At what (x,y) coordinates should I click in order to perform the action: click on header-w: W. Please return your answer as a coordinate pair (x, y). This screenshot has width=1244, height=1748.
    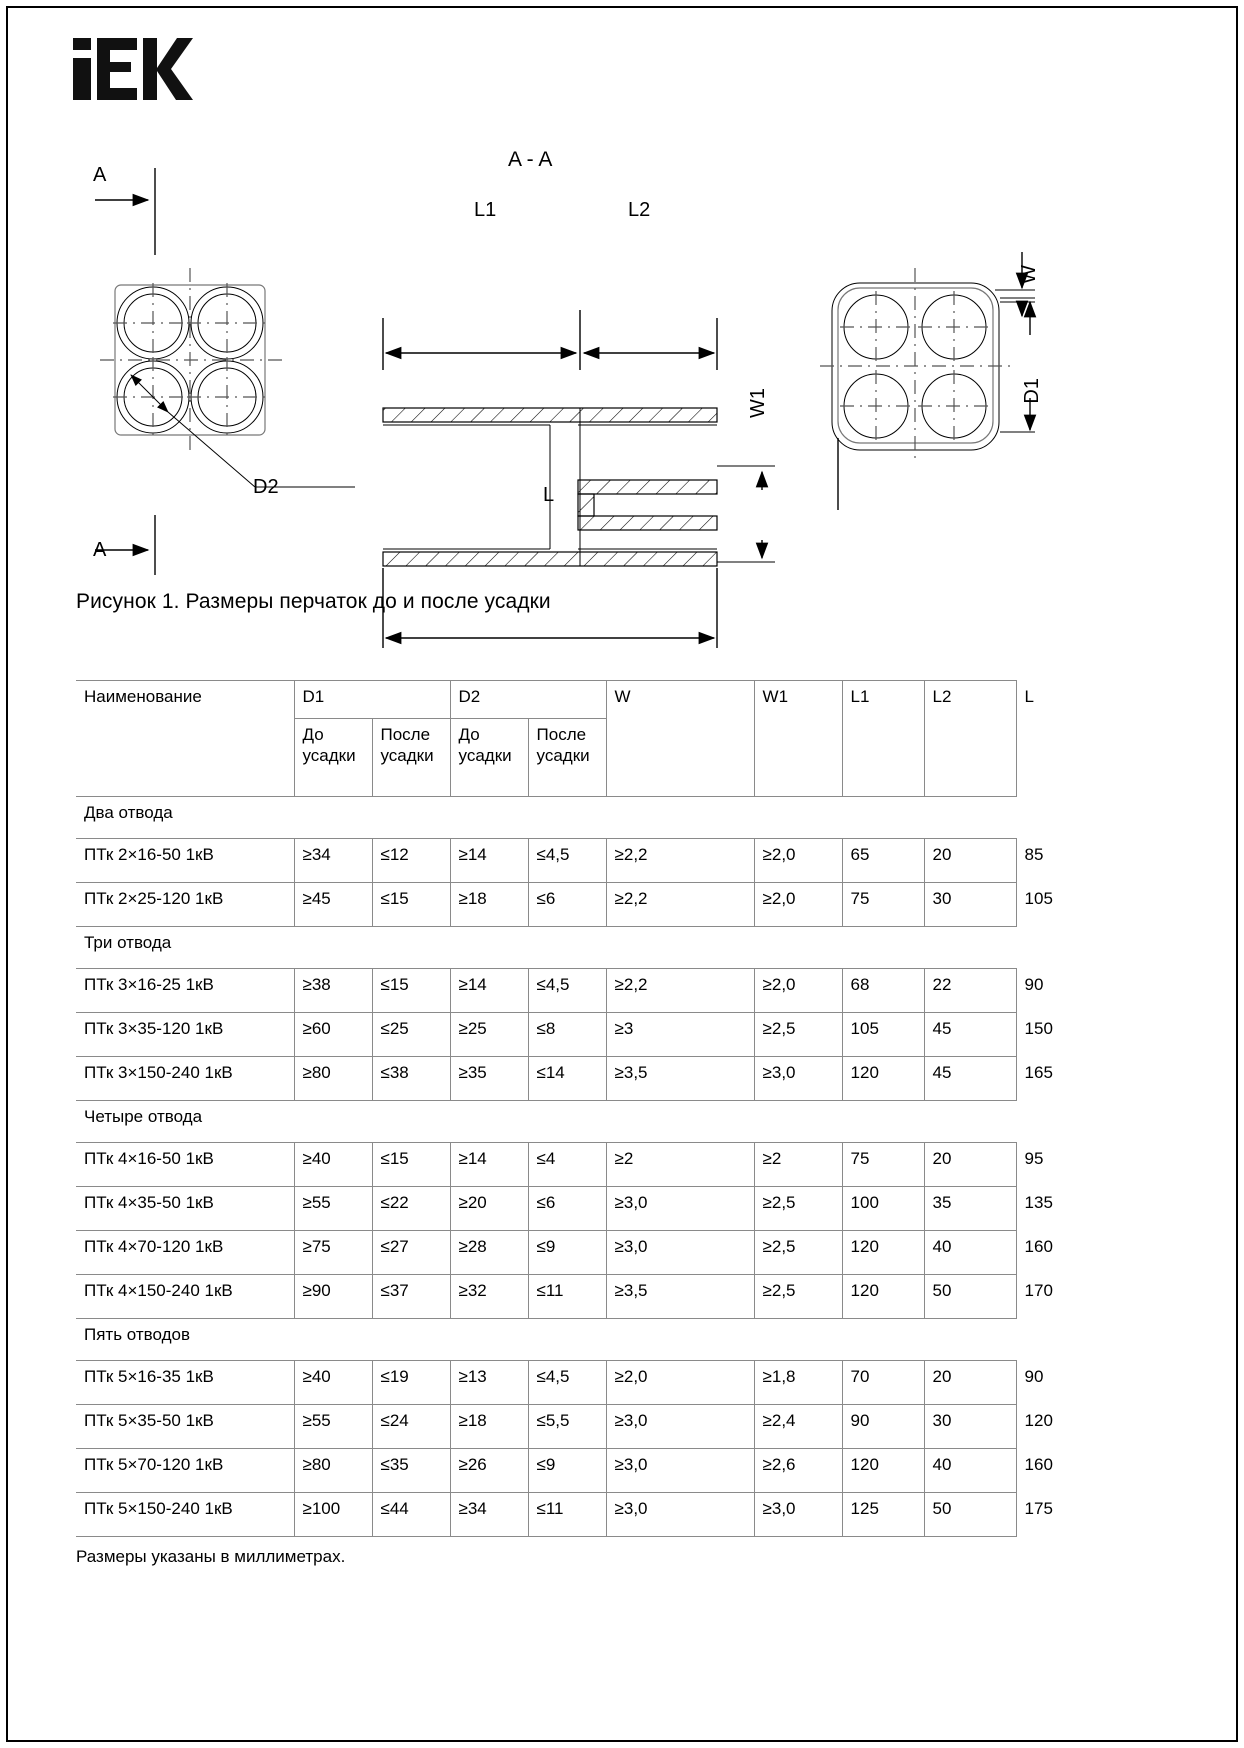
    Looking at the image, I should click on (680, 738).